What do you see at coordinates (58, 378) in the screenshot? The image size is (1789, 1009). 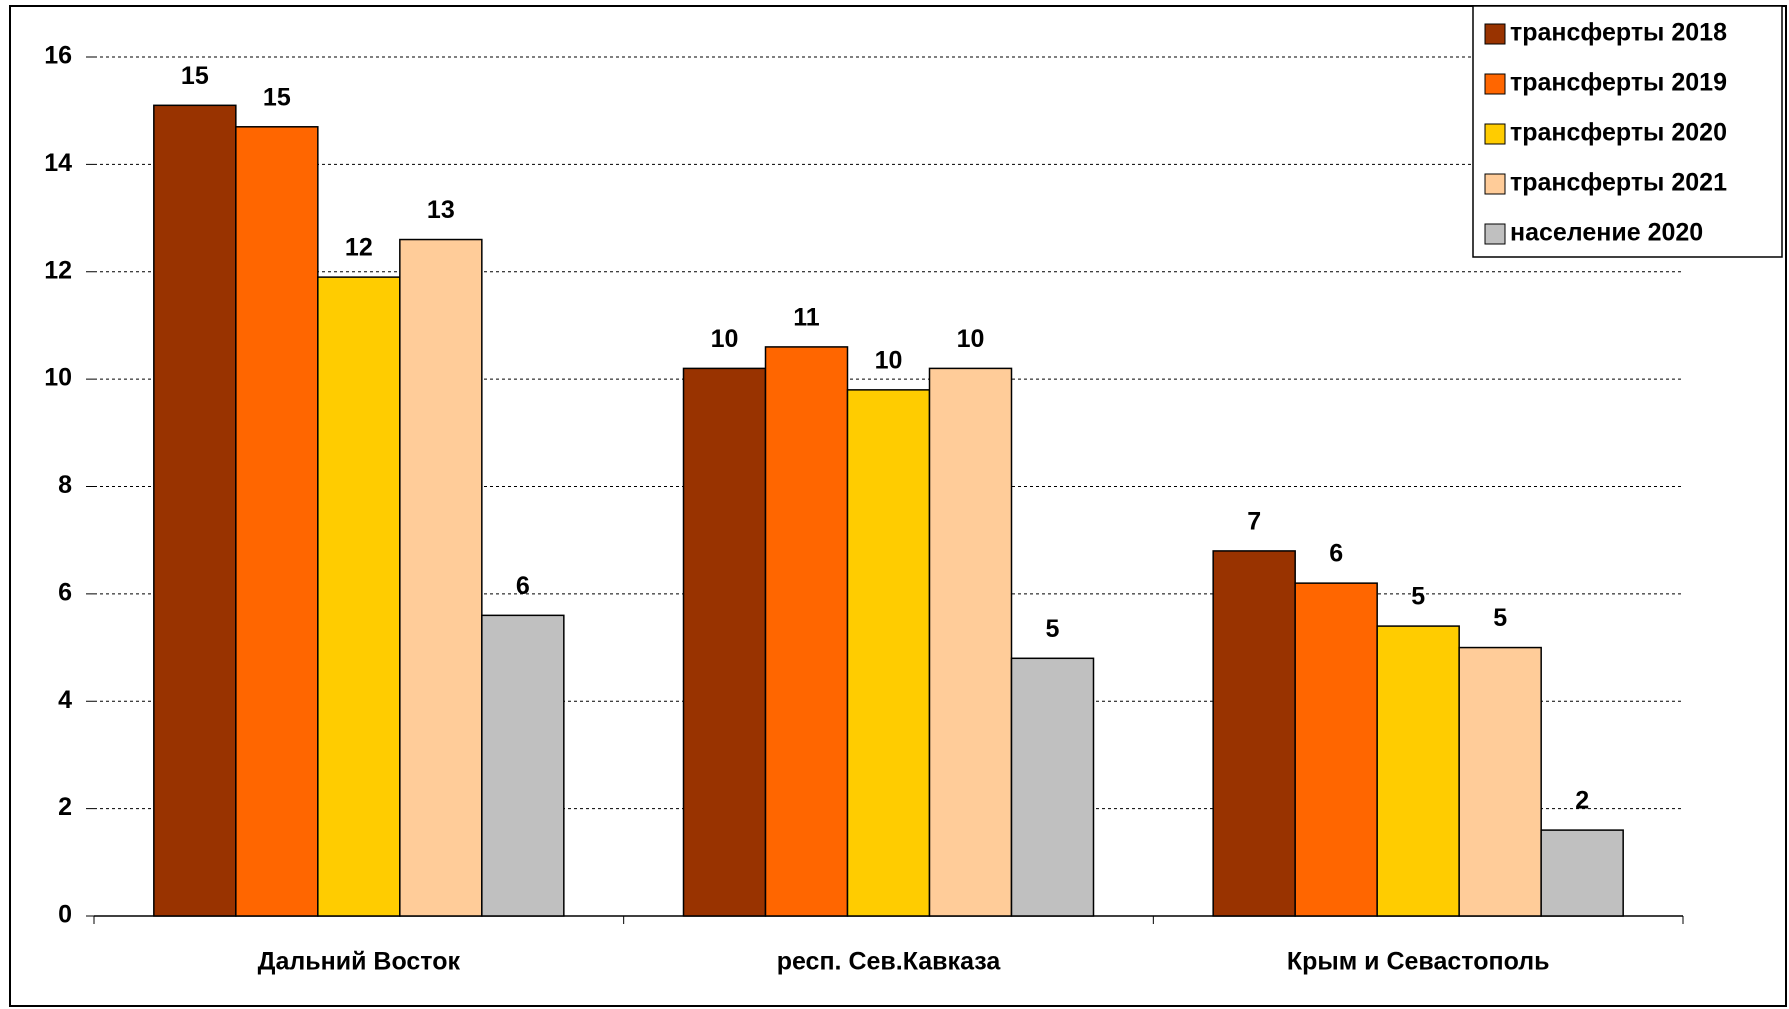 I see `y-tick-label: 10` at bounding box center [58, 378].